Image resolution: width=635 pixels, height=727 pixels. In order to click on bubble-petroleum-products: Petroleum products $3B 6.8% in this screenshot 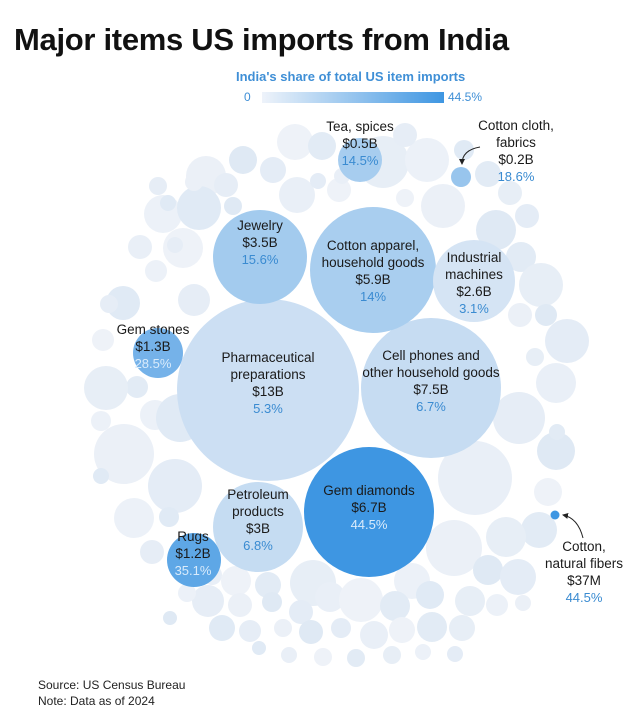, I will do `click(258, 527)`.